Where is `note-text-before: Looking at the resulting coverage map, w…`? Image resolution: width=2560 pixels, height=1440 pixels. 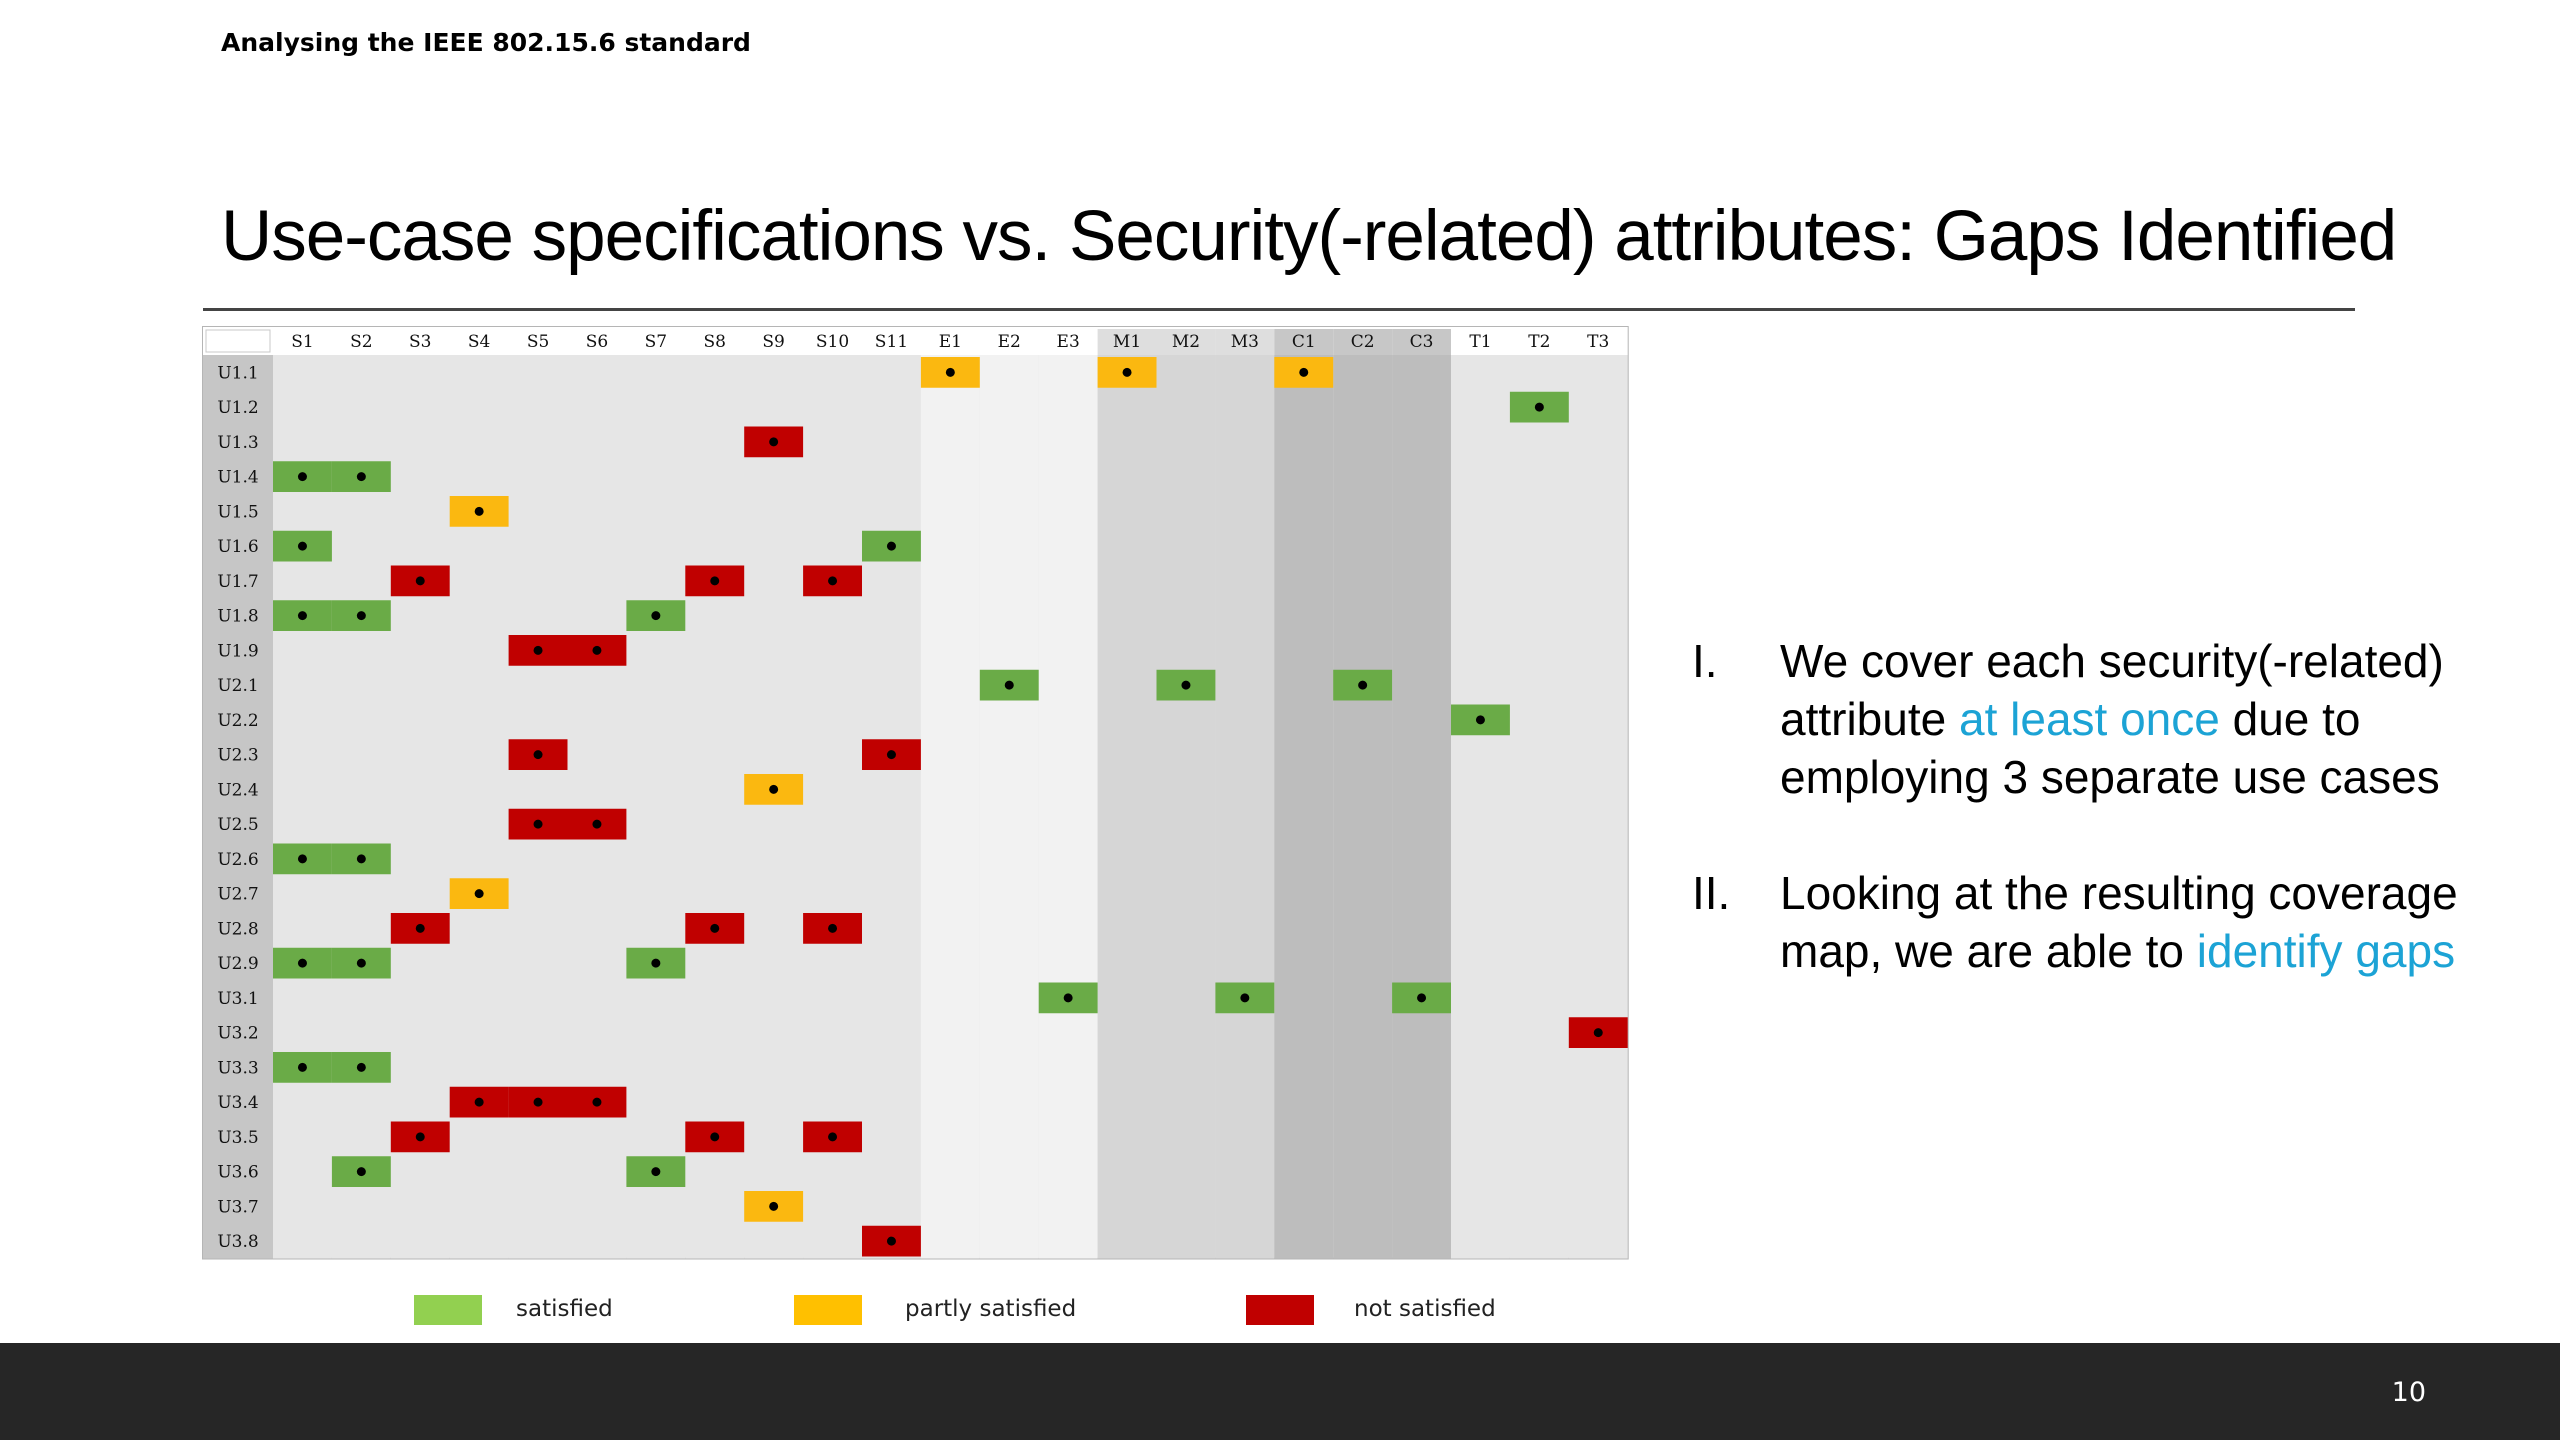
note-text-before: Looking at the resulting coverage map, w… is located at coordinates (2119, 922).